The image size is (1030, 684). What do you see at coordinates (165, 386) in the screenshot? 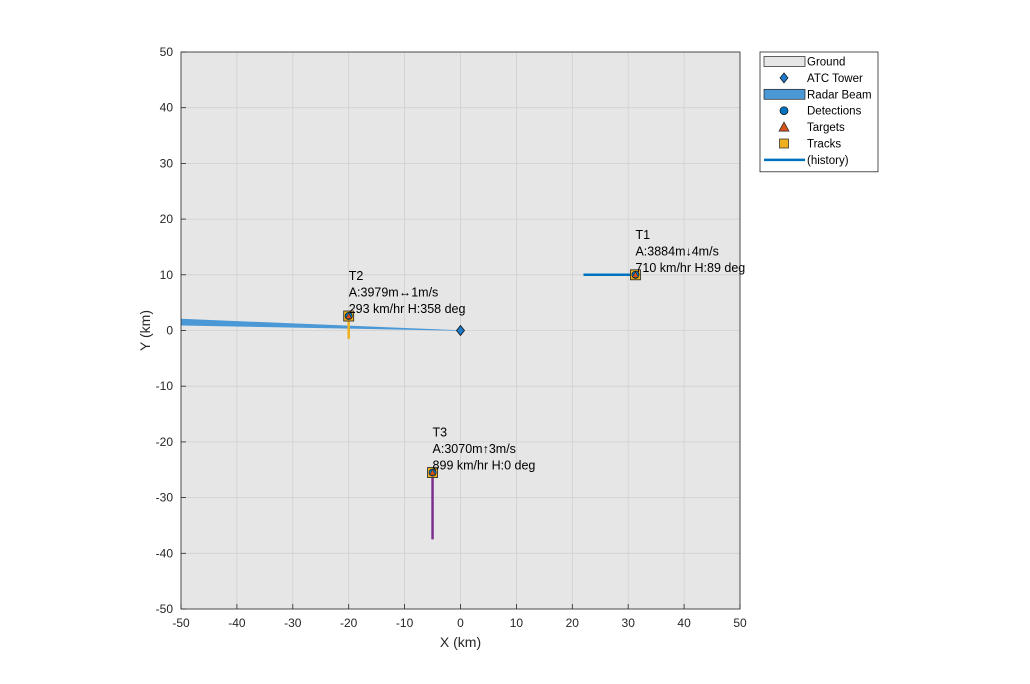
I see `y-tick-label: -10` at bounding box center [165, 386].